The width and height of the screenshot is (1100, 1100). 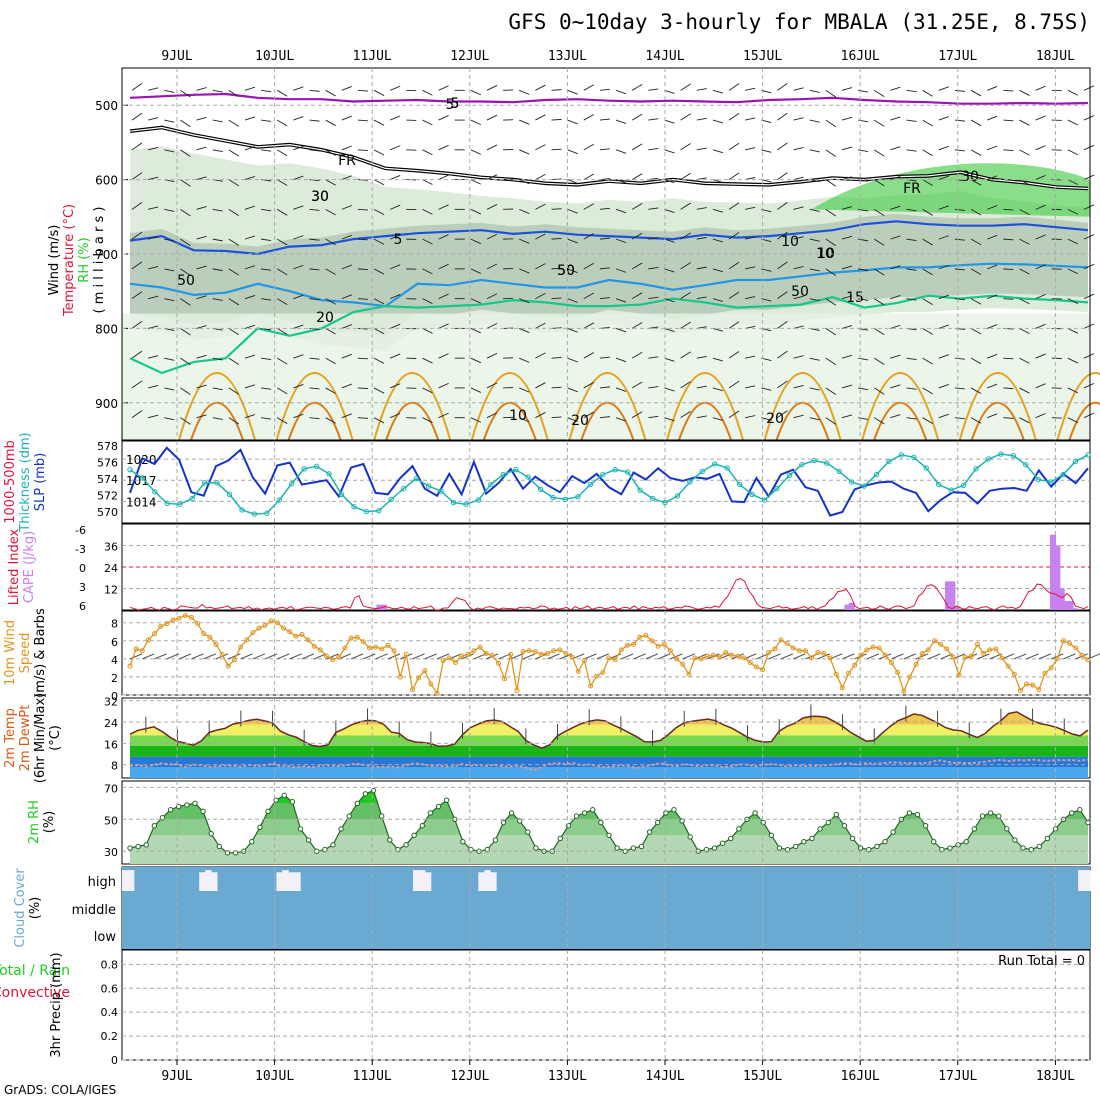 What do you see at coordinates (291, 881) in the screenshot?
I see `cloud-high-bar` at bounding box center [291, 881].